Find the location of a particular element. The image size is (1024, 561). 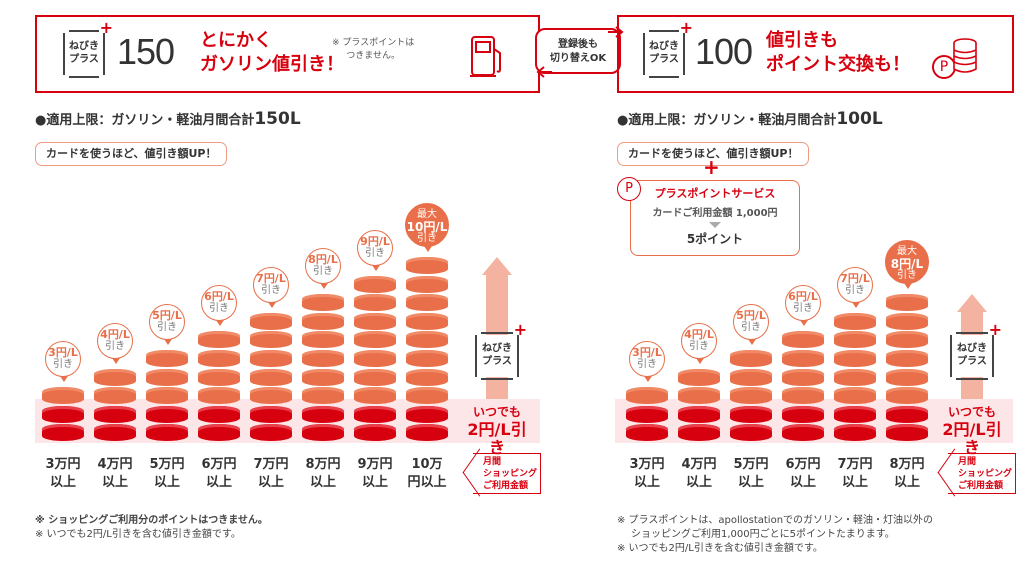

x-category-label: 6万円以上 is located at coordinates (219, 473).